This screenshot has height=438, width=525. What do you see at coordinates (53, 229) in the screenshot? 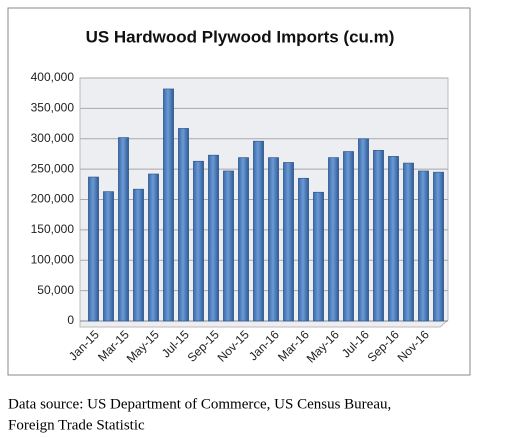
I see `y-tick-label: 150,000` at bounding box center [53, 229].